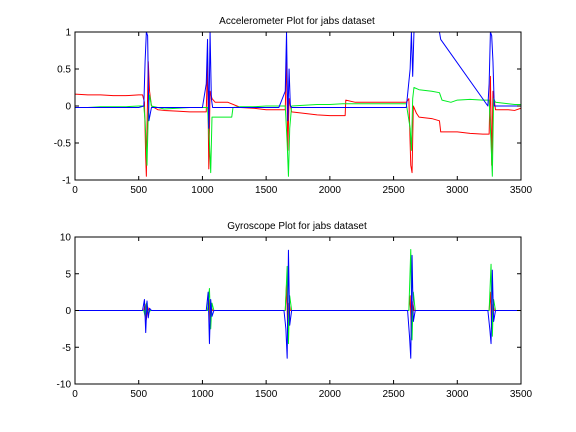 This screenshot has width=576, height=432. What do you see at coordinates (138, 394) in the screenshot?
I see `gyroscope-x-tick-label: 500` at bounding box center [138, 394].